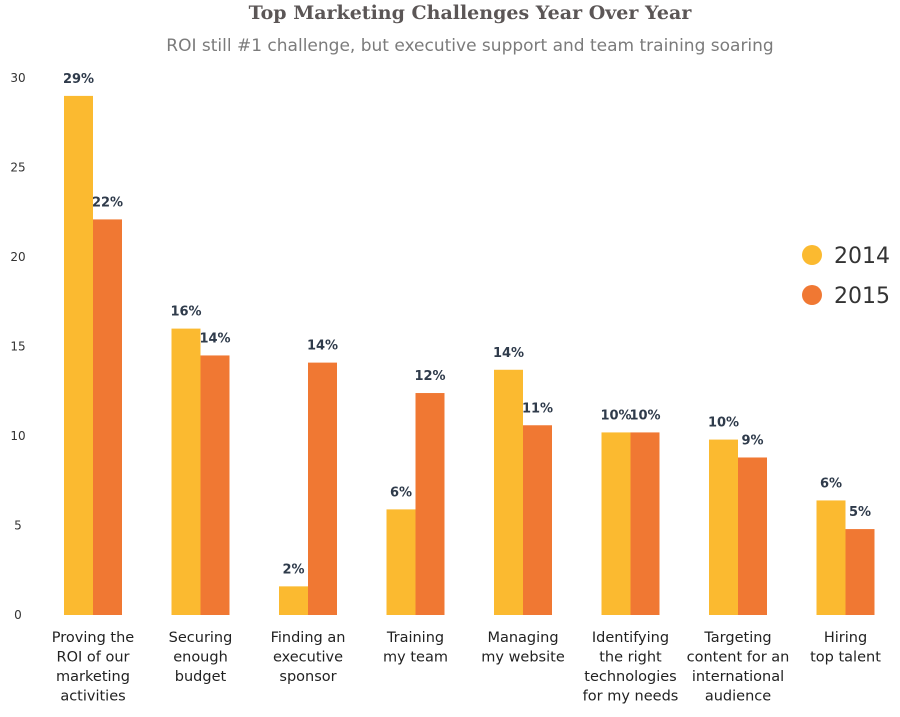 The width and height of the screenshot is (900, 717). I want to click on legend-label: 2014, so click(862, 256).